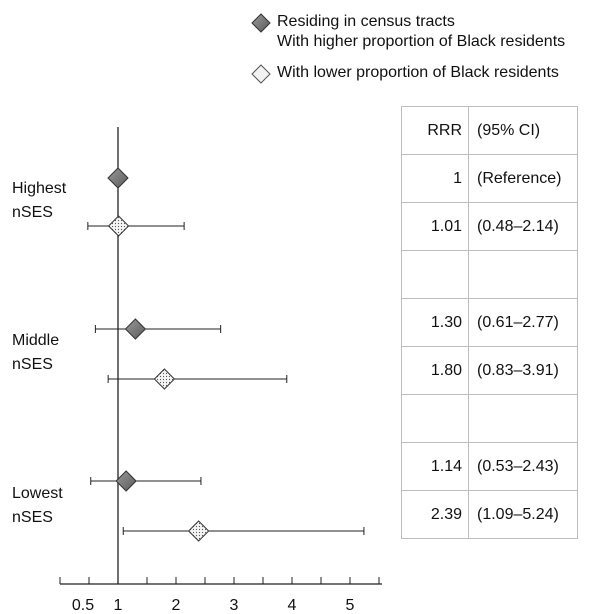  What do you see at coordinates (118, 605) in the screenshot?
I see `x-tick-label: 1` at bounding box center [118, 605].